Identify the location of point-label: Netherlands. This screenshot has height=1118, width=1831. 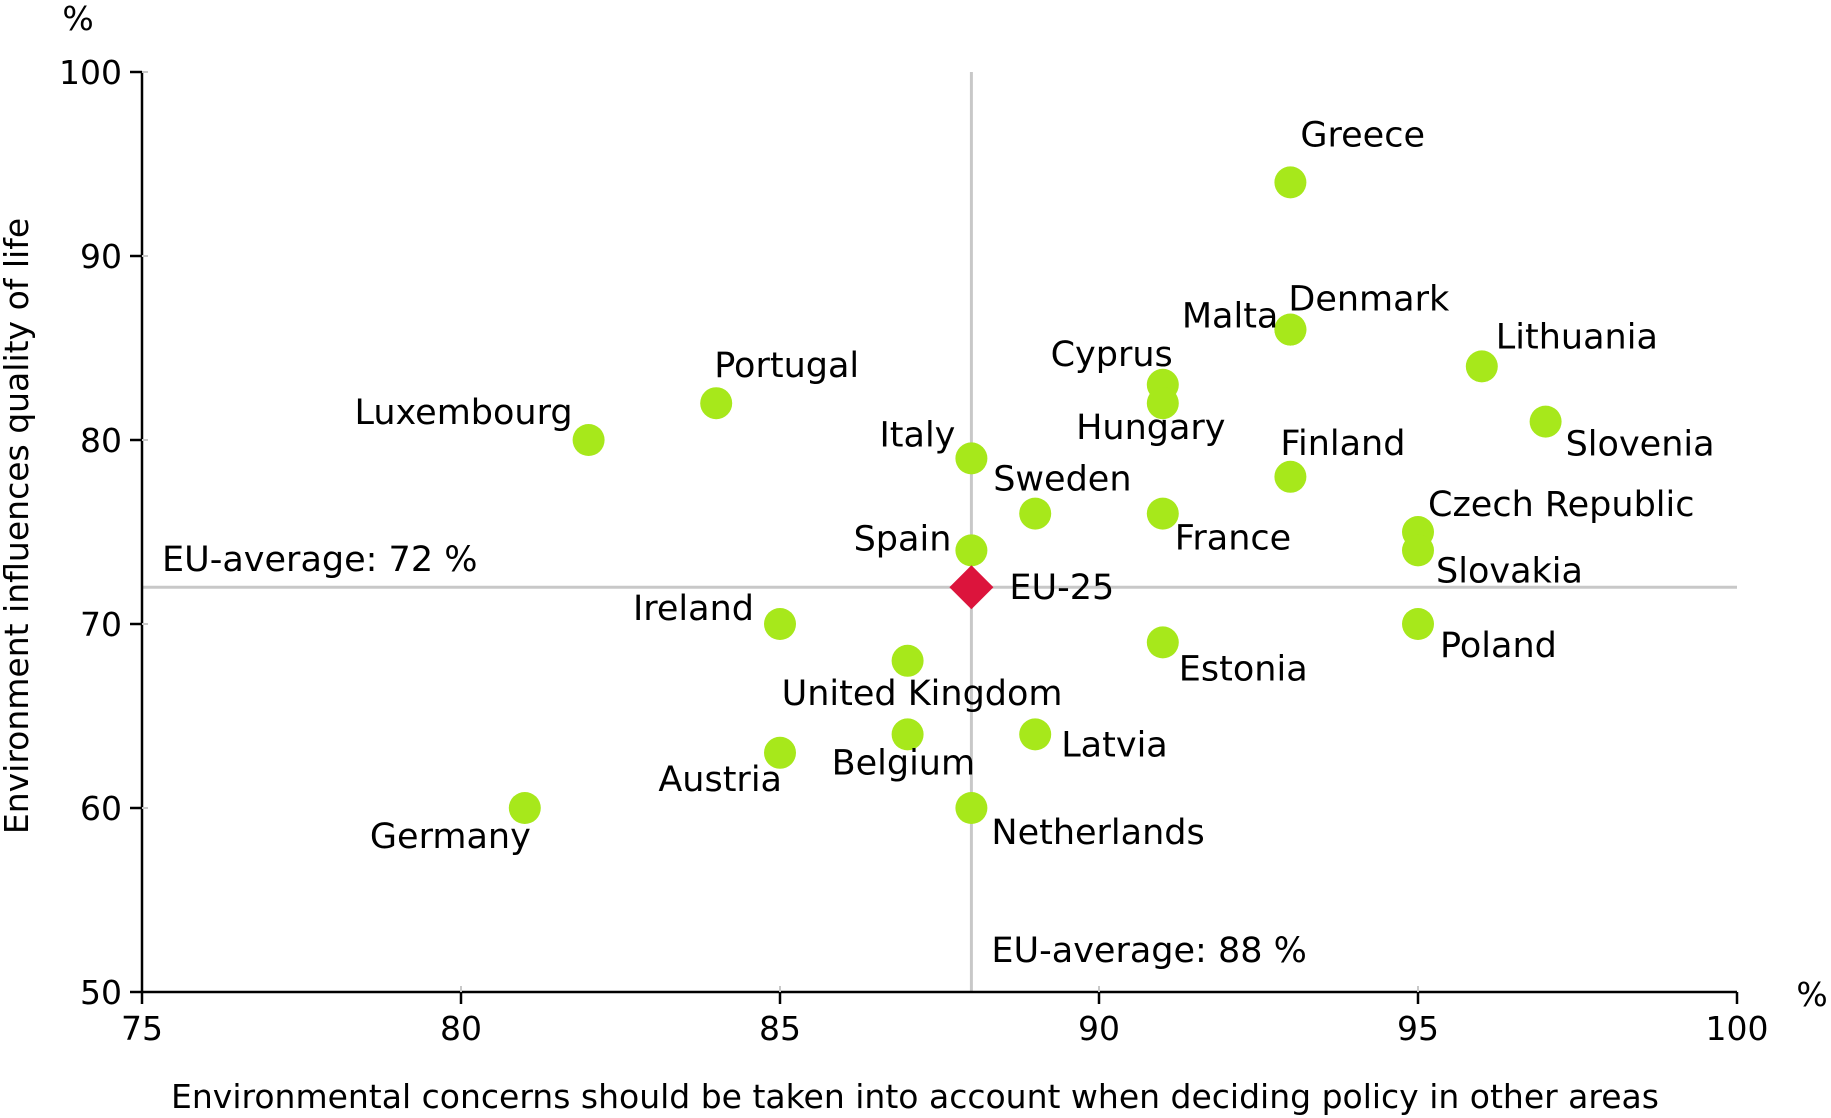
(1097, 833).